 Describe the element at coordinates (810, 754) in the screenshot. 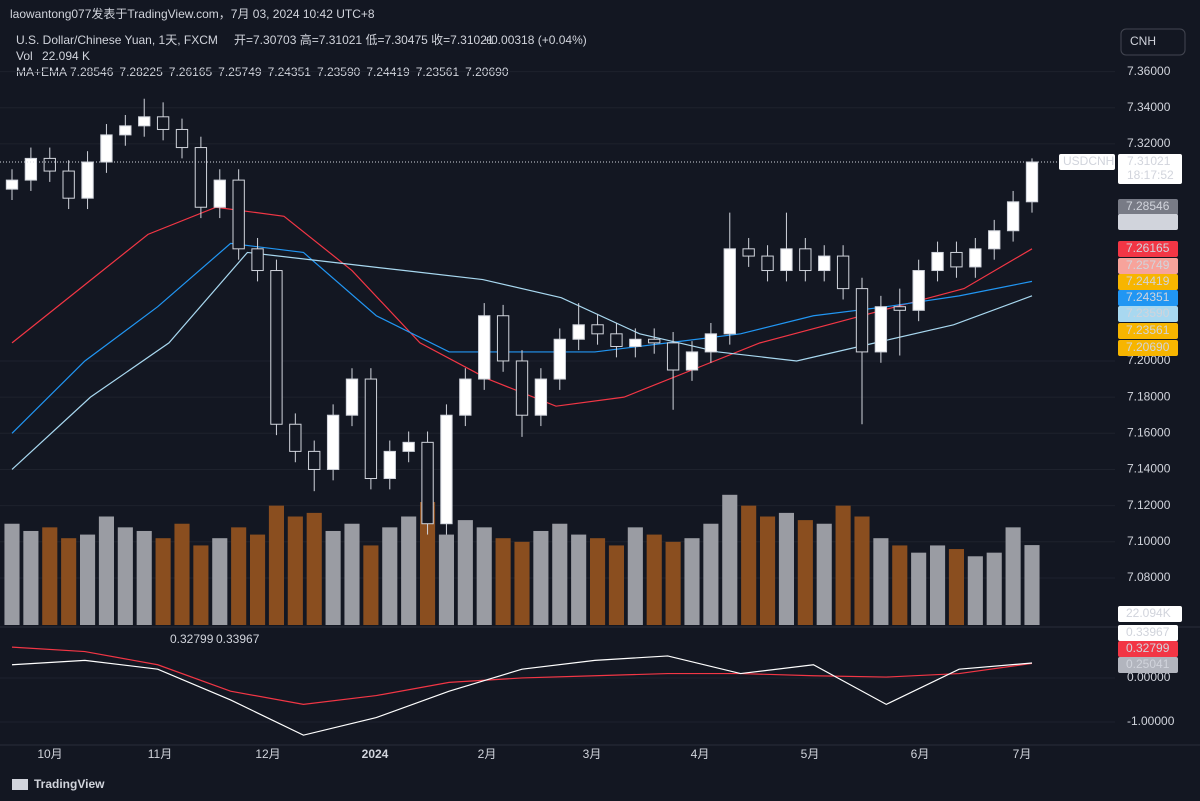

I see `x-tick-label: 5月` at that location.